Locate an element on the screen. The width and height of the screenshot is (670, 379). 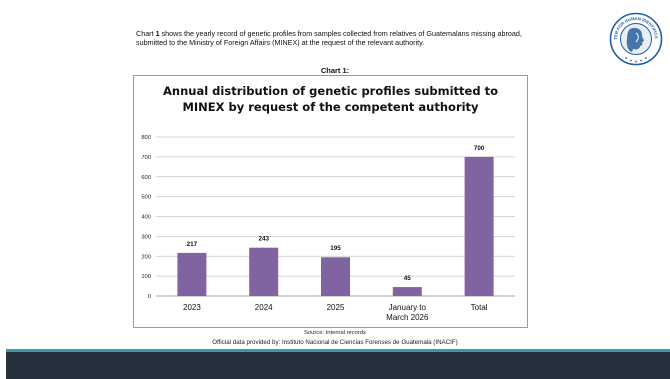
data-label: 45 is located at coordinates (408, 278).